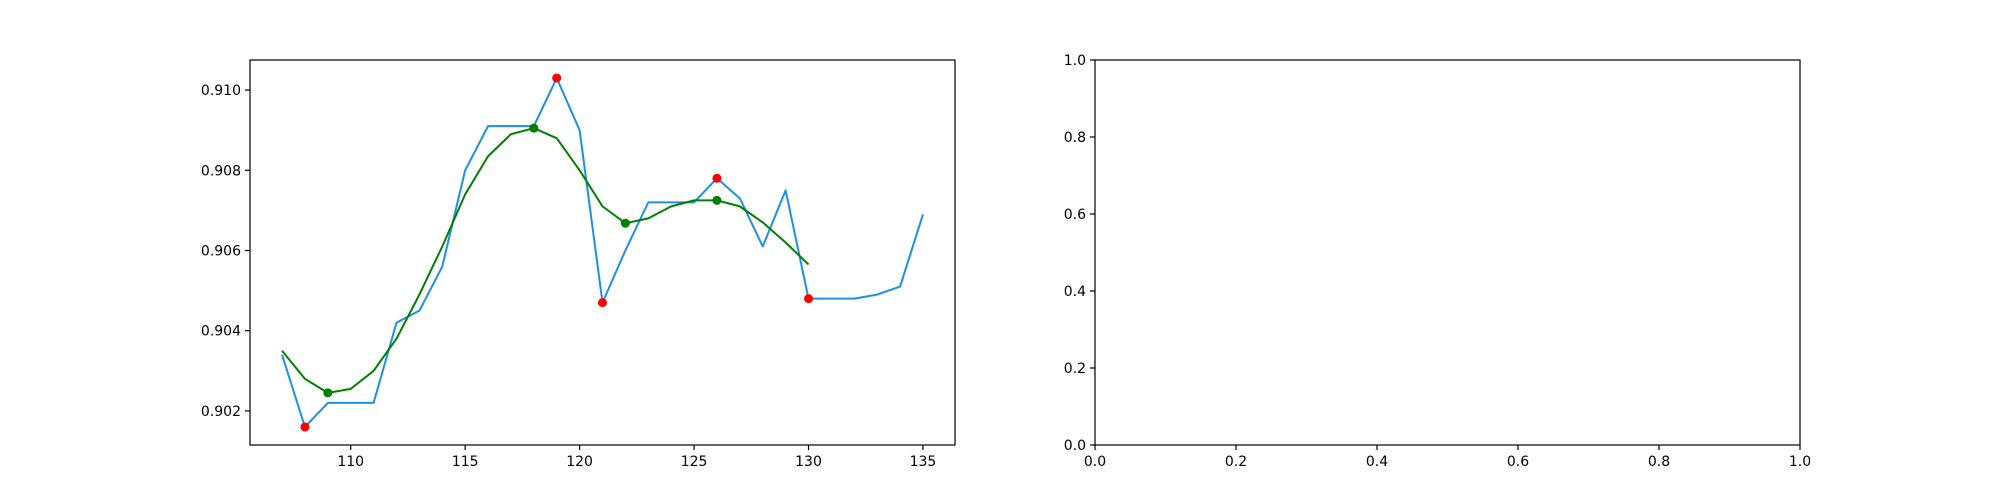 The height and width of the screenshot is (500, 2000). Describe the element at coordinates (1236, 462) in the screenshot. I see `x-tick-label: 0.2` at that location.